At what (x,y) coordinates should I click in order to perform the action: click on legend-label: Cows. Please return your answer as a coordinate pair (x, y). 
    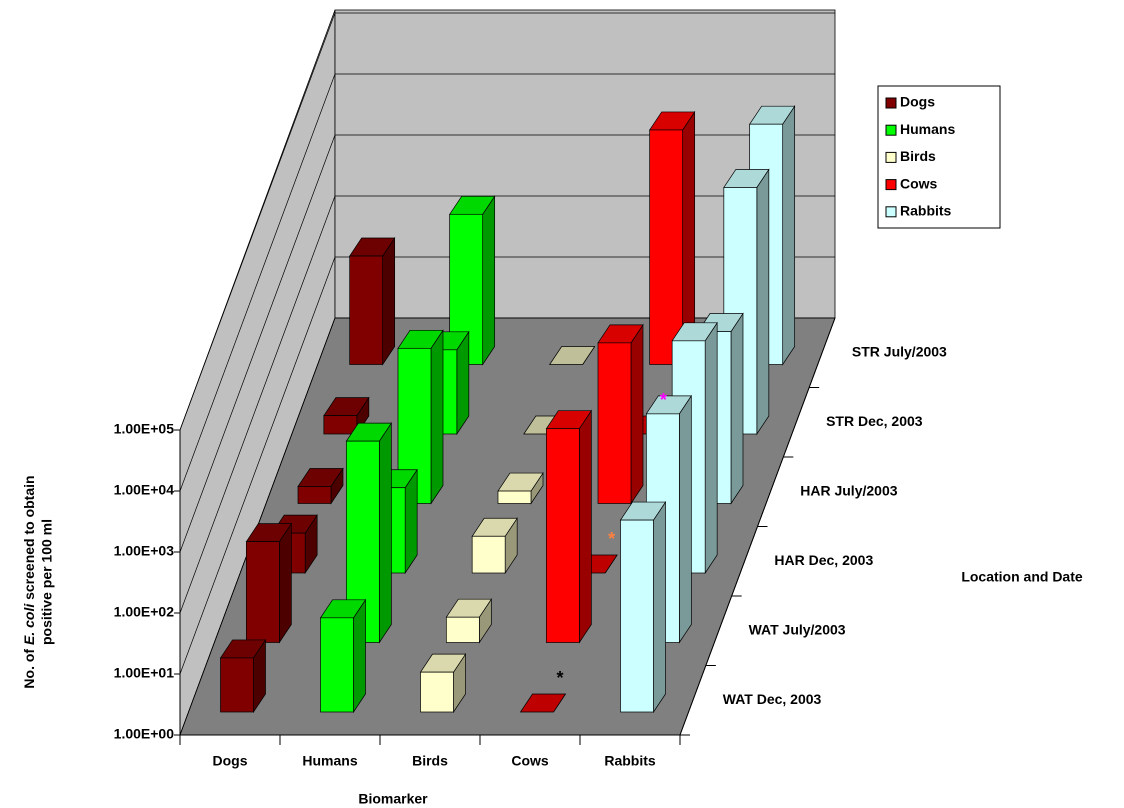
    Looking at the image, I should click on (919, 183).